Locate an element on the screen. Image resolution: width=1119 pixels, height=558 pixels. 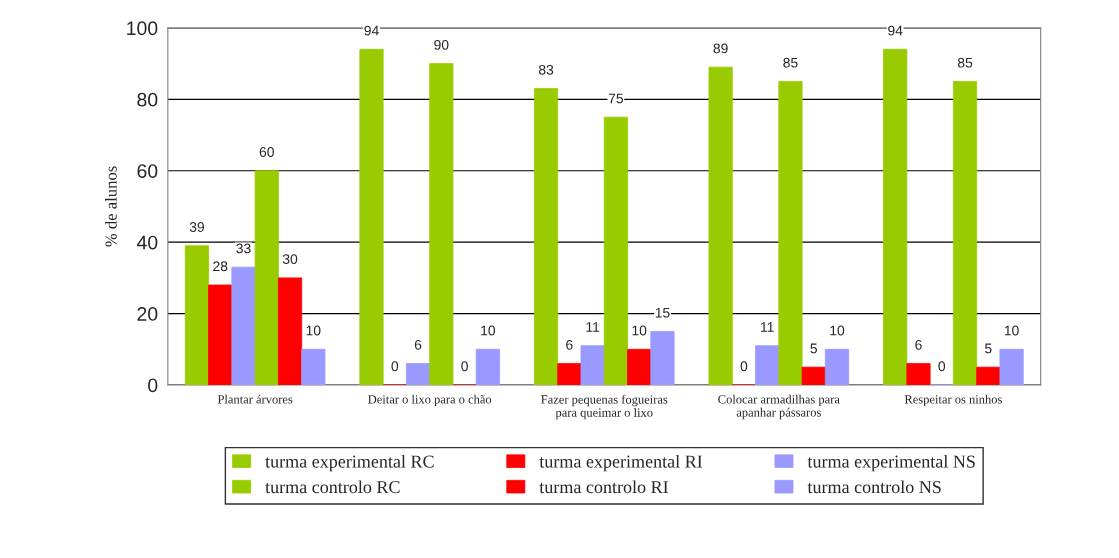
data-label: 39 is located at coordinates (197, 227).